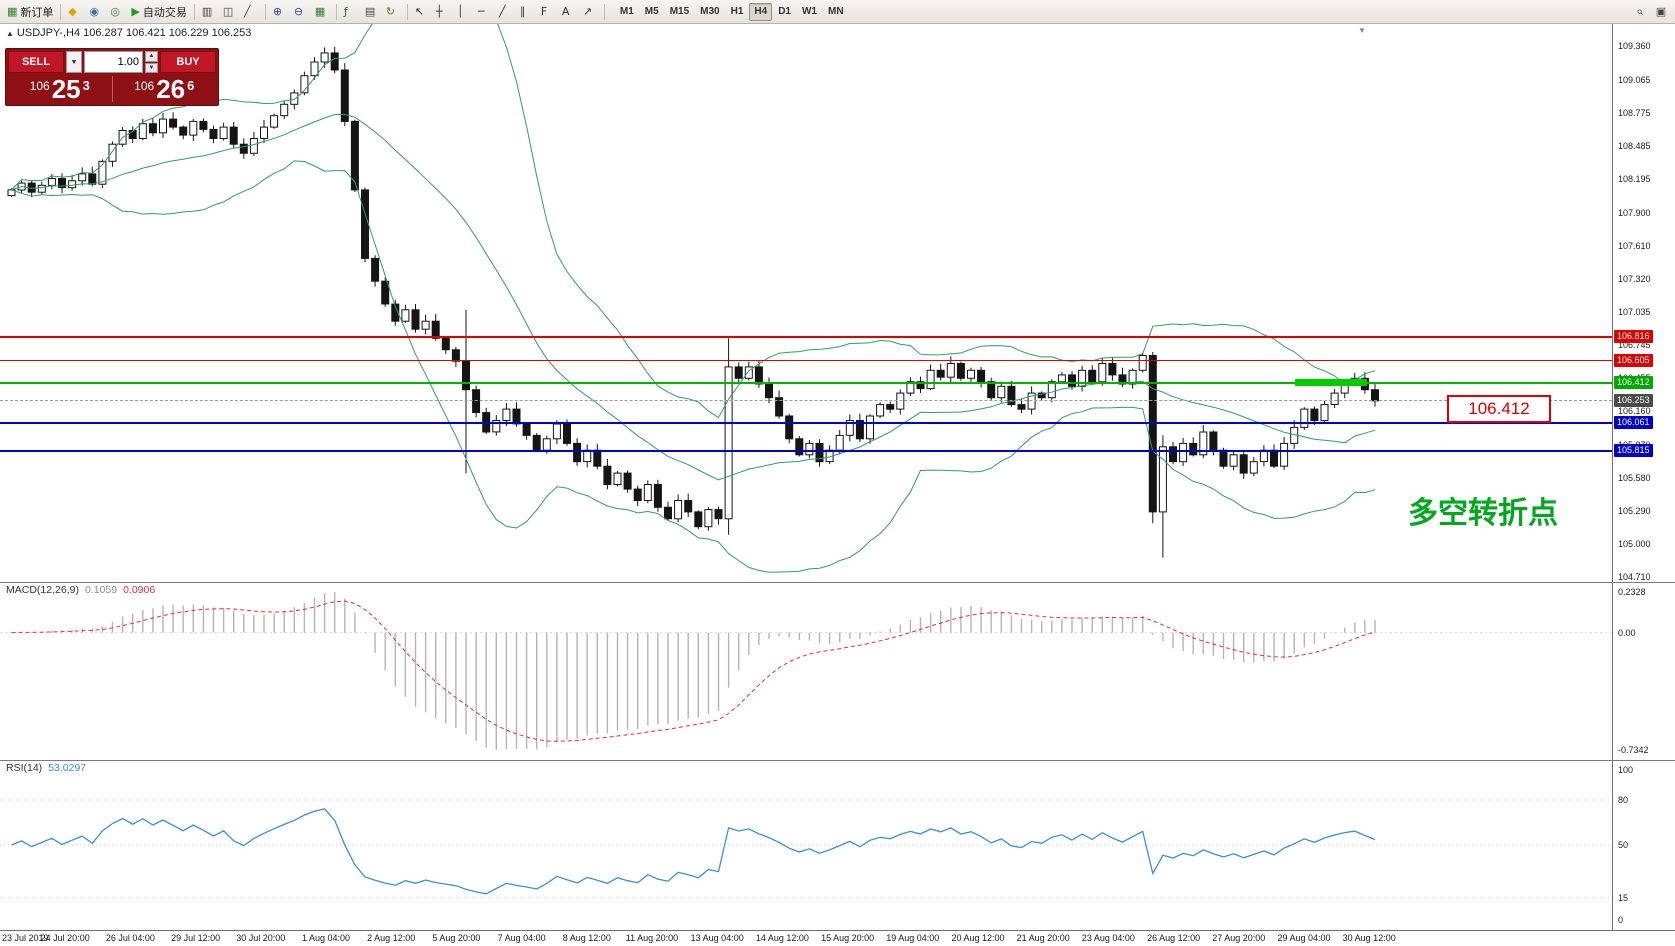 This screenshot has width=1675, height=946. I want to click on timeframe-m30-button: M30, so click(709, 12).